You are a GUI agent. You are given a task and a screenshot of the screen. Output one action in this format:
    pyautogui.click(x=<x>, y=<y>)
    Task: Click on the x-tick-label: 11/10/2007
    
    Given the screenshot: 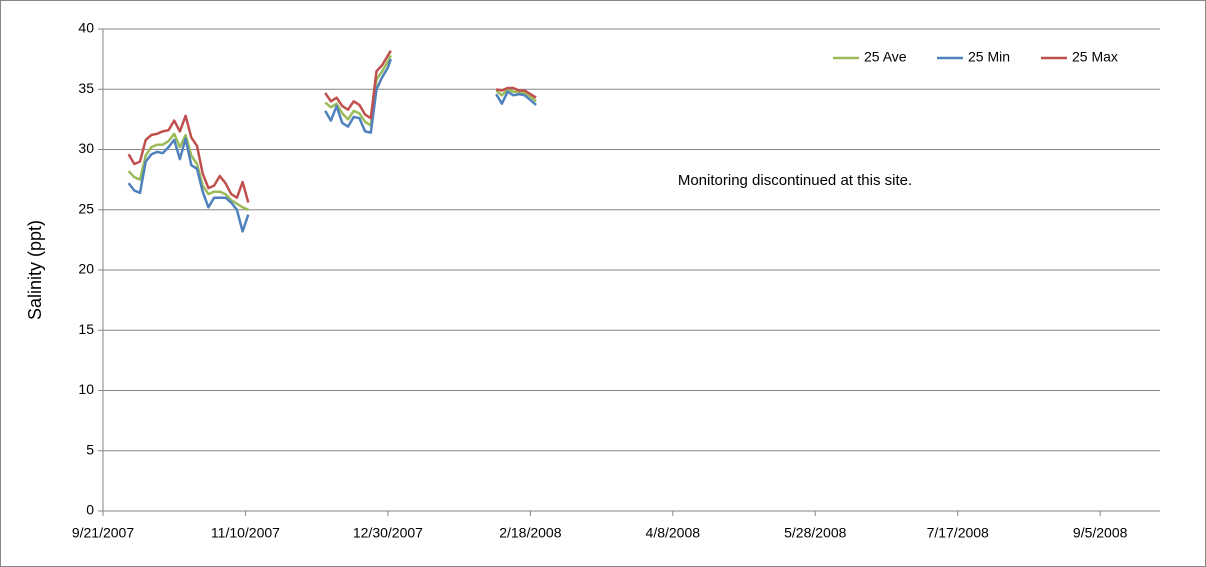 What is the action you would take?
    pyautogui.click(x=245, y=533)
    